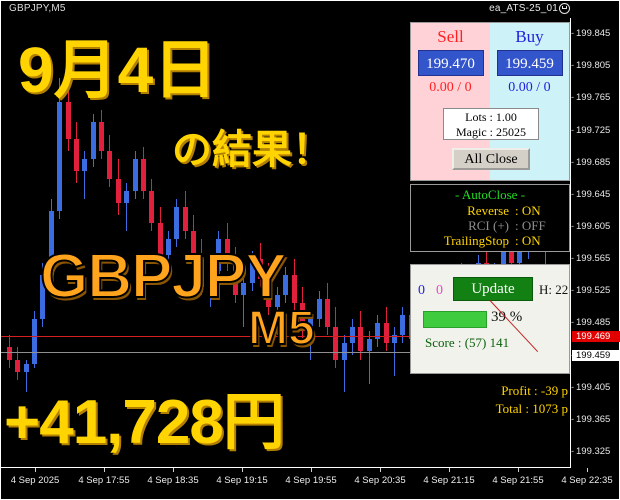 The height and width of the screenshot is (500, 620). I want to click on lots-magic-box: Lots : 1.00 Magic : 25025, so click(491, 124).